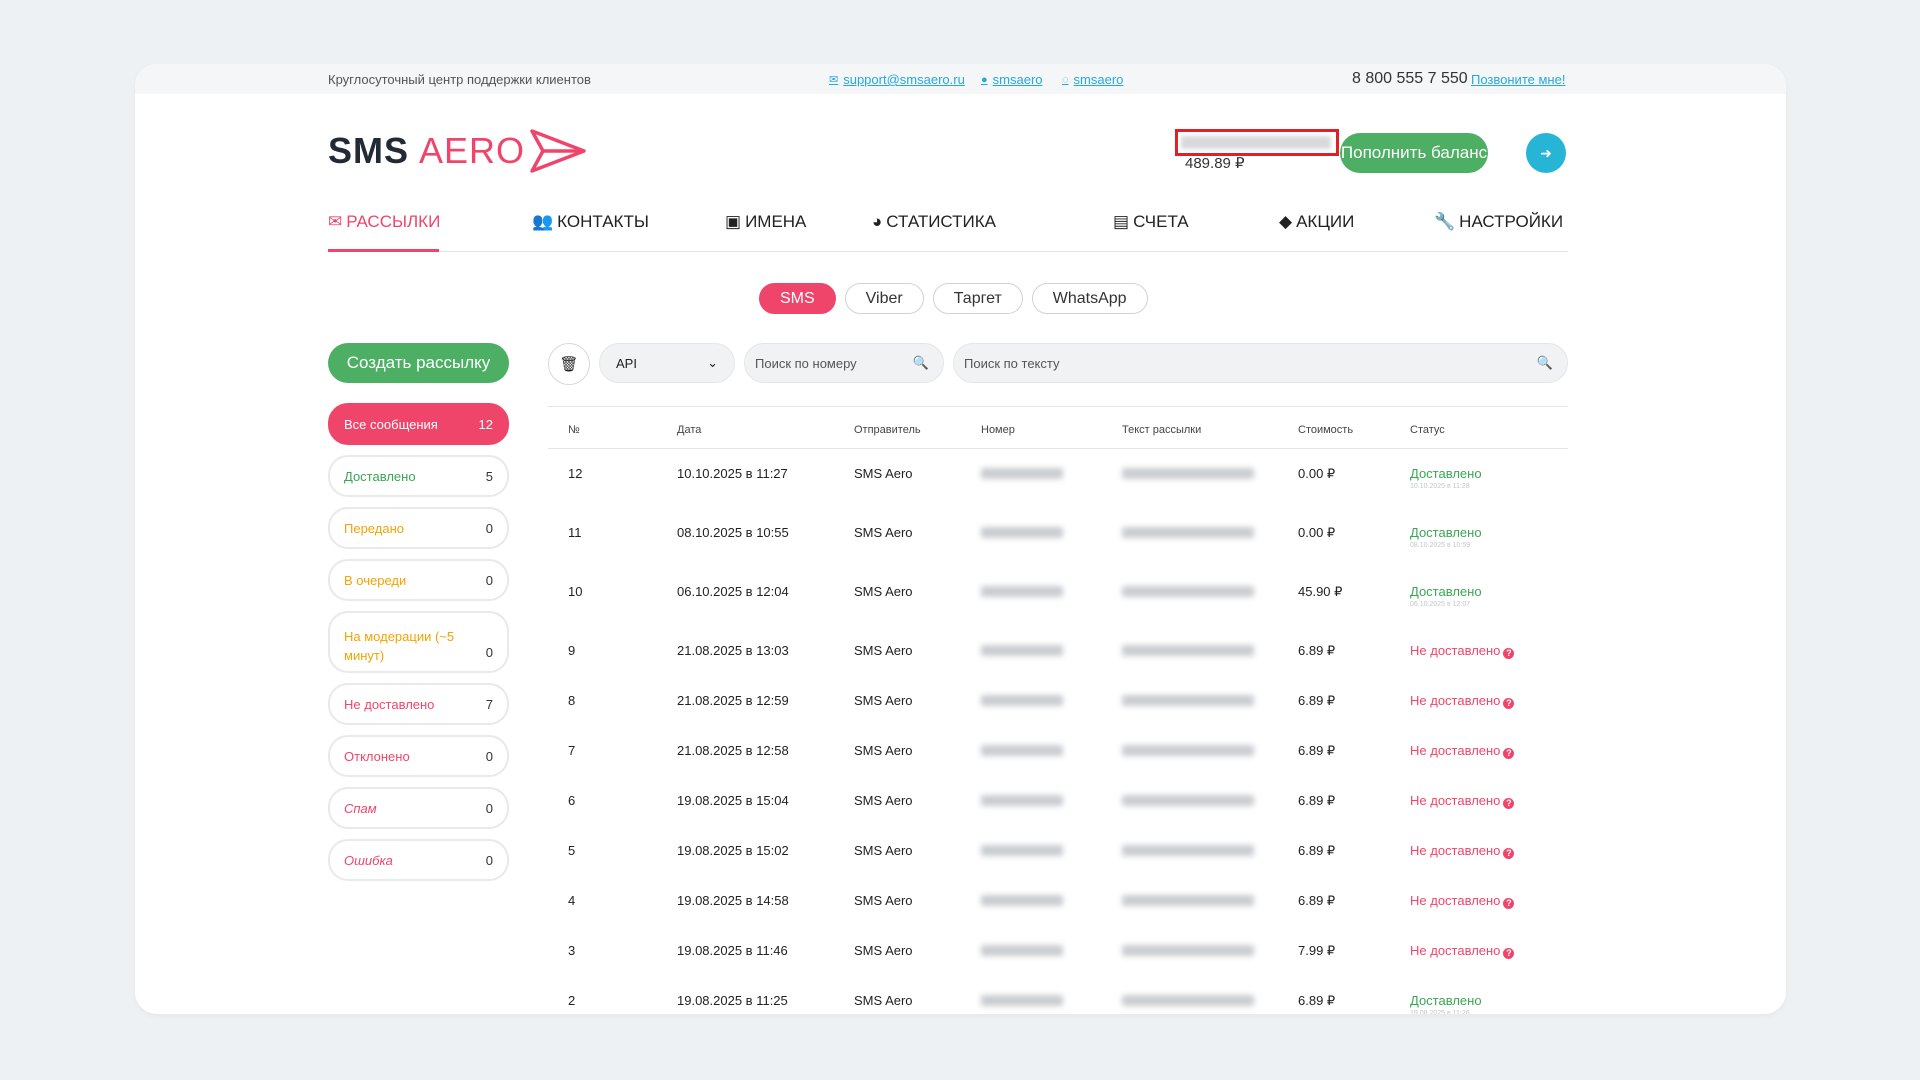  Describe the element at coordinates (884, 298) in the screenshot. I see `tab-viber: Viber` at that location.